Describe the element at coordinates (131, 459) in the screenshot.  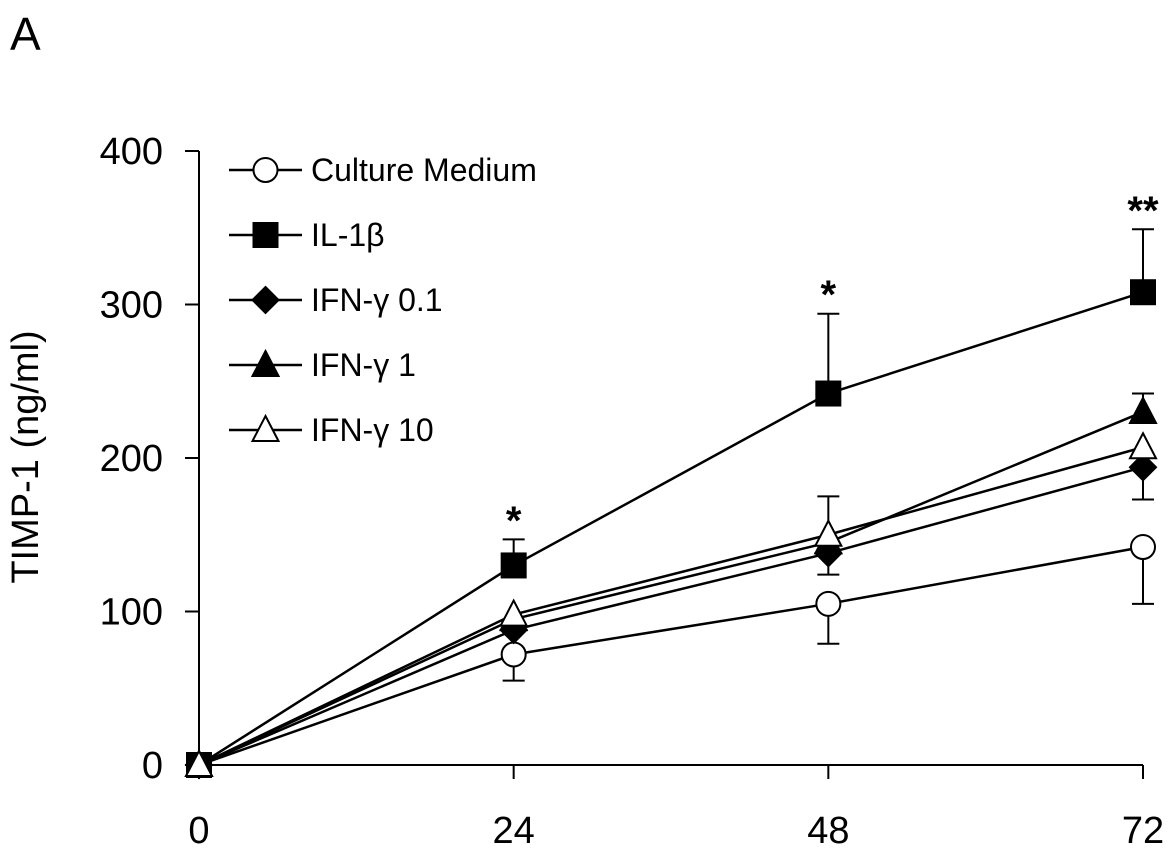
I see `y-tick-label: 200` at that location.